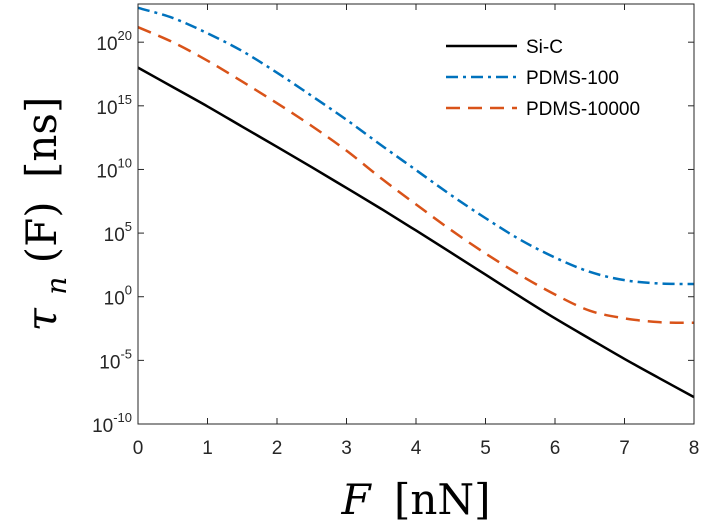 The image size is (706, 530). I want to click on x-tick-label: 0, so click(138, 448).